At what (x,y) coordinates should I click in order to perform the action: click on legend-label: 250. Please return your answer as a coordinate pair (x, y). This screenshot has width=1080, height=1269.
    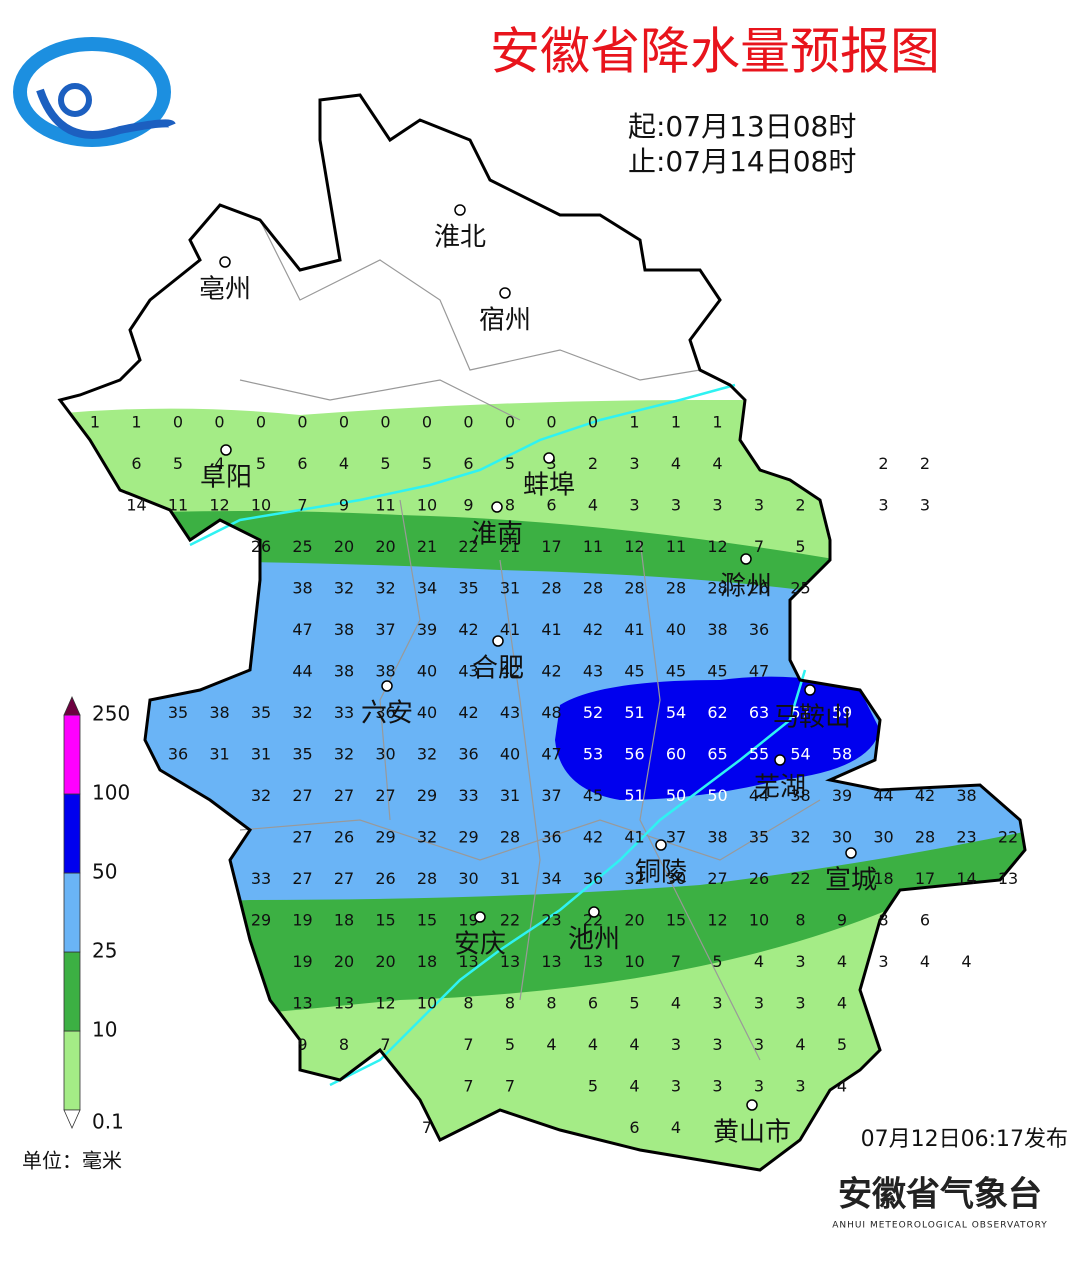
    Looking at the image, I should click on (111, 714).